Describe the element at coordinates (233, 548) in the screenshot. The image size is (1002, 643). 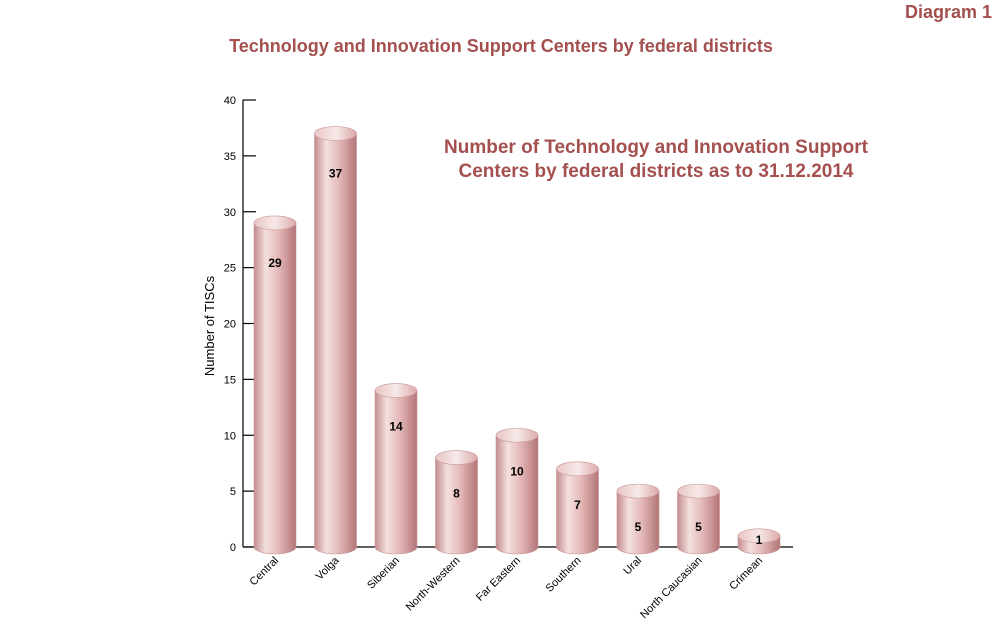
I see `y-tick-label: 0` at that location.